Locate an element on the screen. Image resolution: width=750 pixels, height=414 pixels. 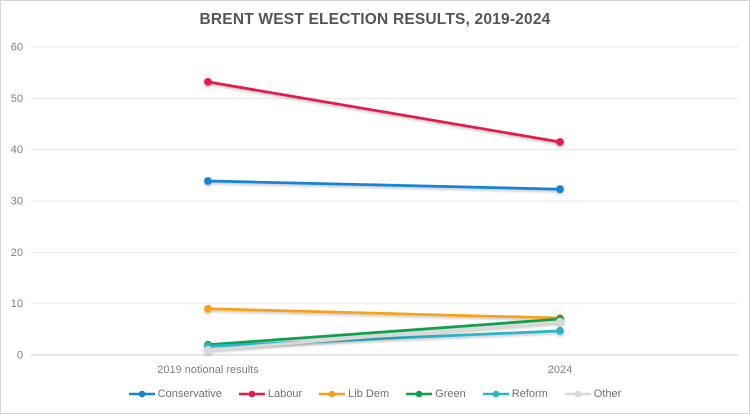
series-other is located at coordinates (384, 335).